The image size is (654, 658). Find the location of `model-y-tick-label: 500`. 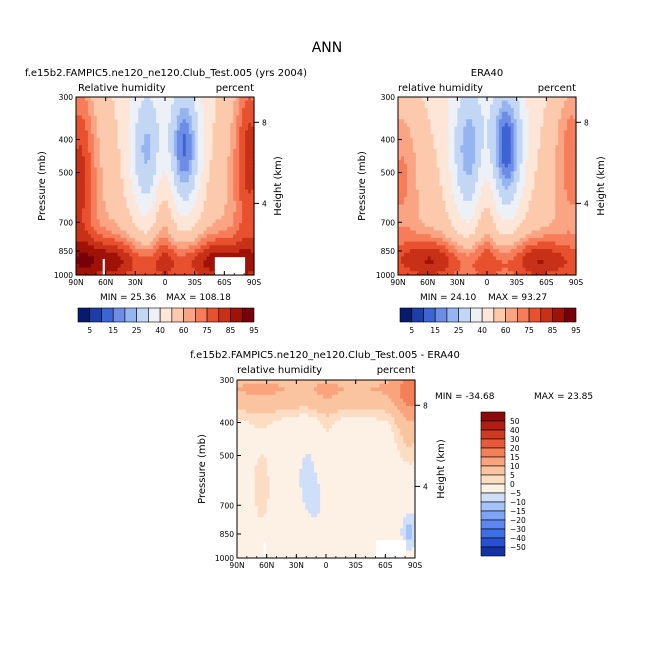

model-y-tick-label: 500 is located at coordinates (66, 173).